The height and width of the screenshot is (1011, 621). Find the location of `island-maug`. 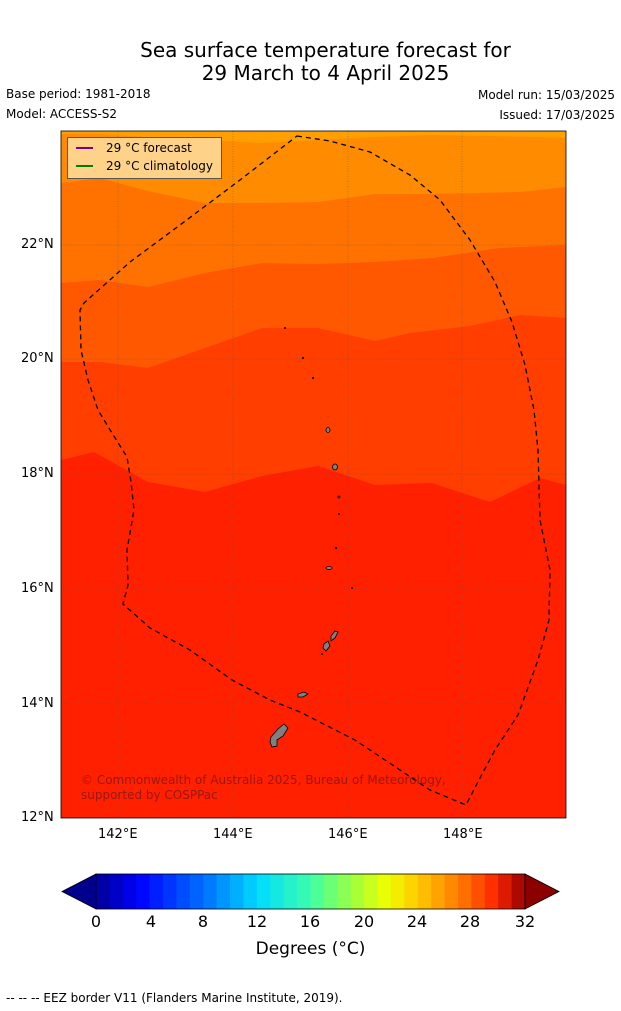

island-maug is located at coordinates (303, 358).